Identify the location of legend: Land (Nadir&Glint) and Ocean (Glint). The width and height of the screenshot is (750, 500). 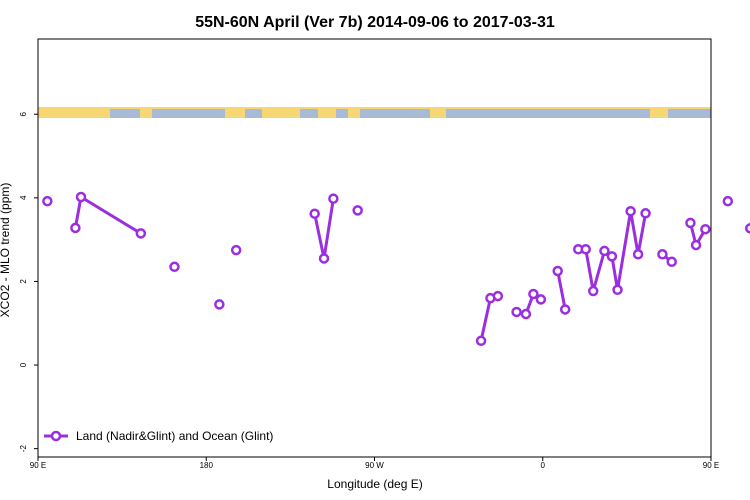
(158, 436).